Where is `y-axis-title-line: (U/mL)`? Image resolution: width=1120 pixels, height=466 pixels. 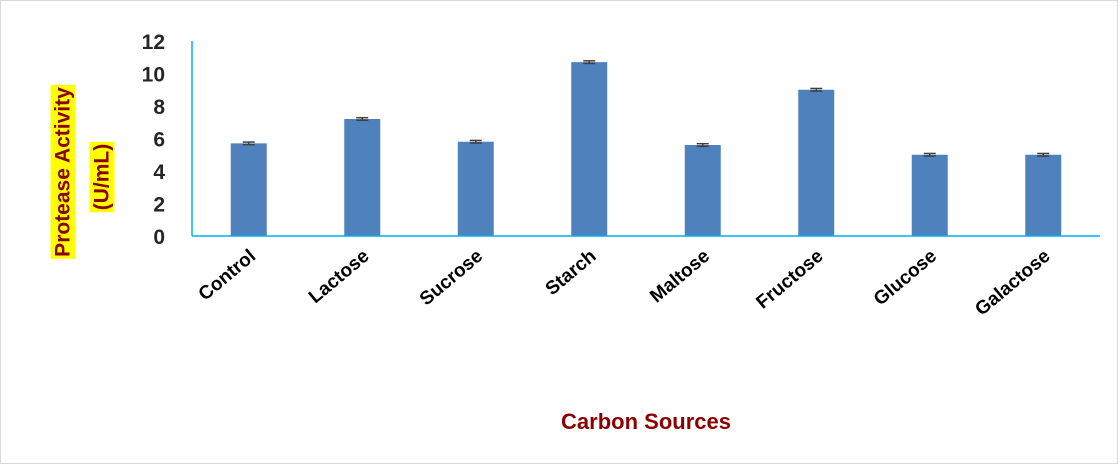 y-axis-title-line: (U/mL) is located at coordinates (102, 177).